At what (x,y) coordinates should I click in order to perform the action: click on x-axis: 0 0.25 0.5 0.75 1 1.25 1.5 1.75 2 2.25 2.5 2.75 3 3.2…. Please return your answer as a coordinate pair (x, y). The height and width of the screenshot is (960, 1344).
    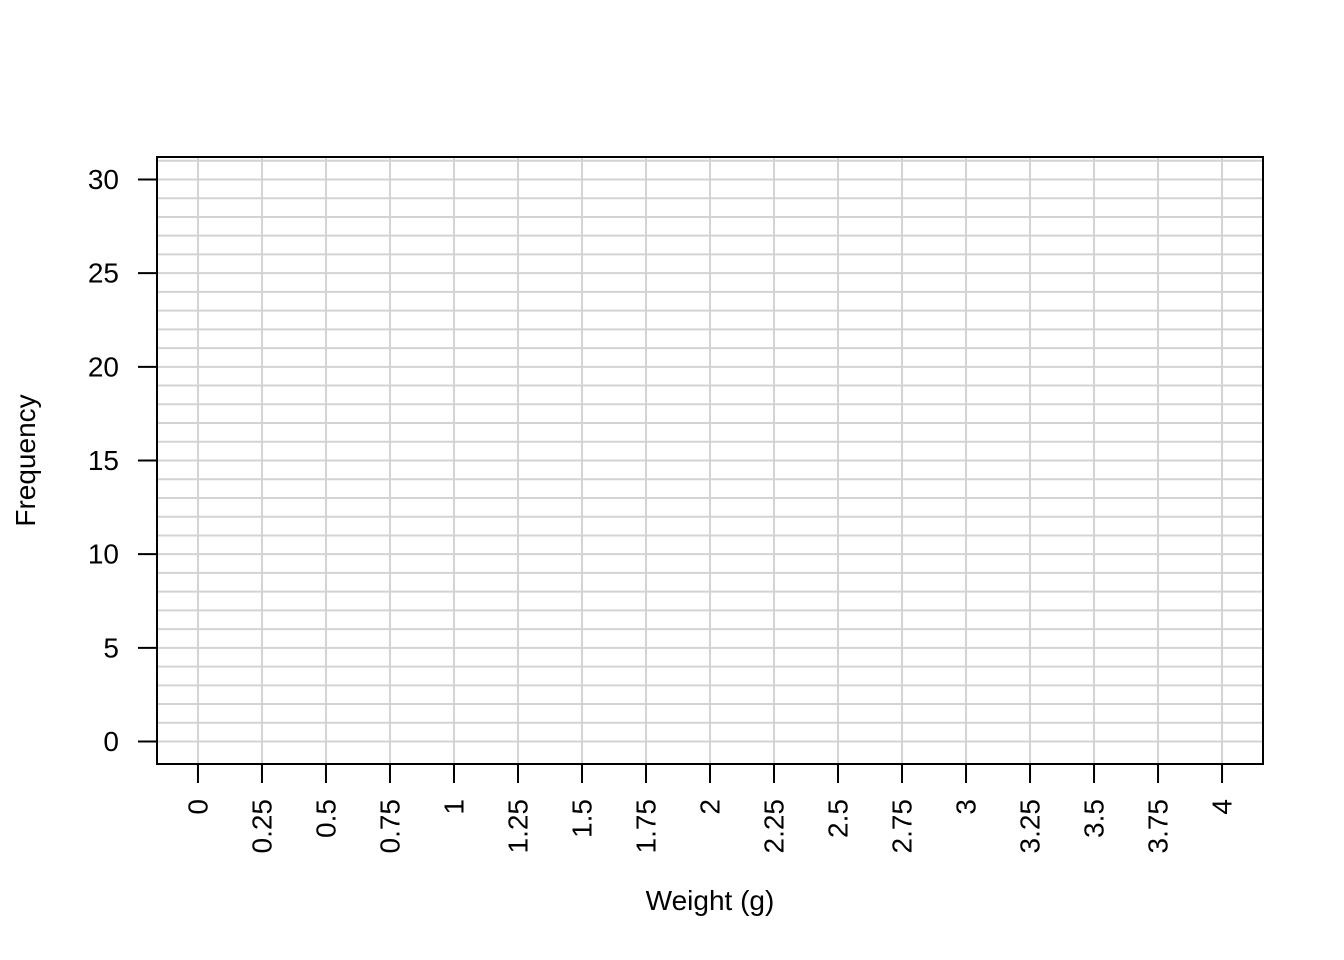
    Looking at the image, I should click on (710, 809).